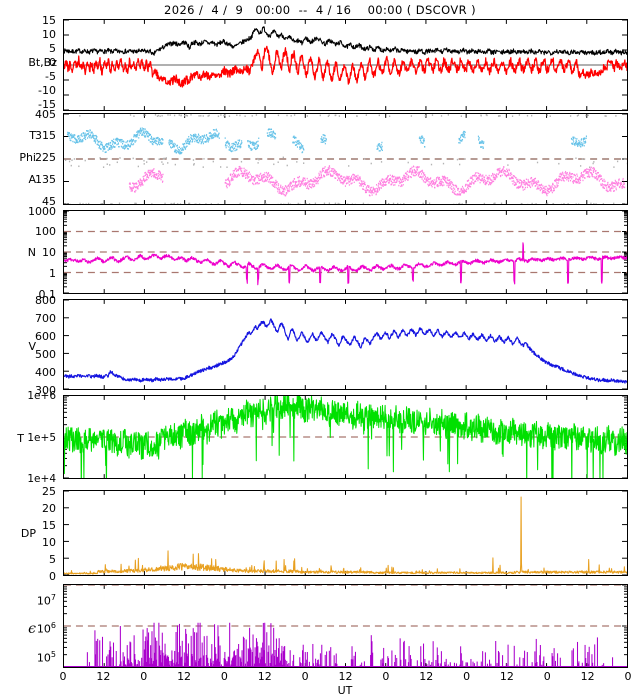 This screenshot has width=640, height=700. What do you see at coordinates (46, 657) in the screenshot?
I see `panel-epsilon-ytick-1e5: 10⁵` at bounding box center [46, 657].